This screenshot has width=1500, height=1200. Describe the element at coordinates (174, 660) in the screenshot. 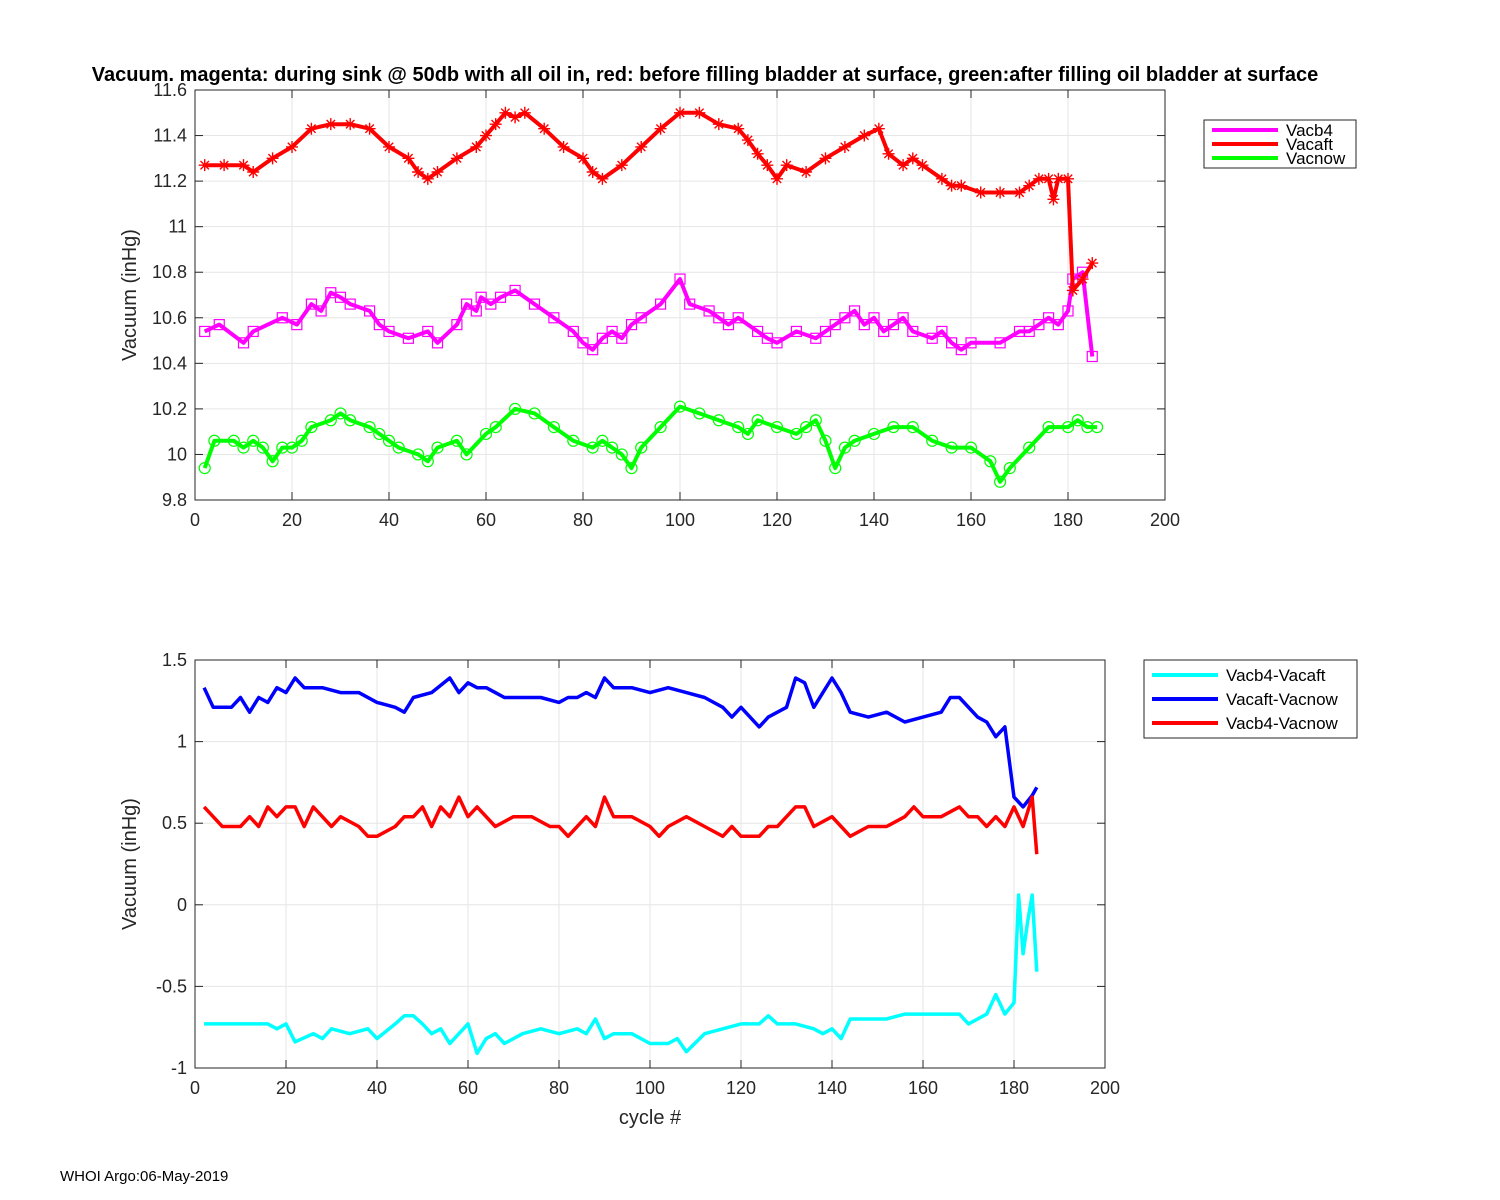

I see `y-tick-label: 1.5` at that location.